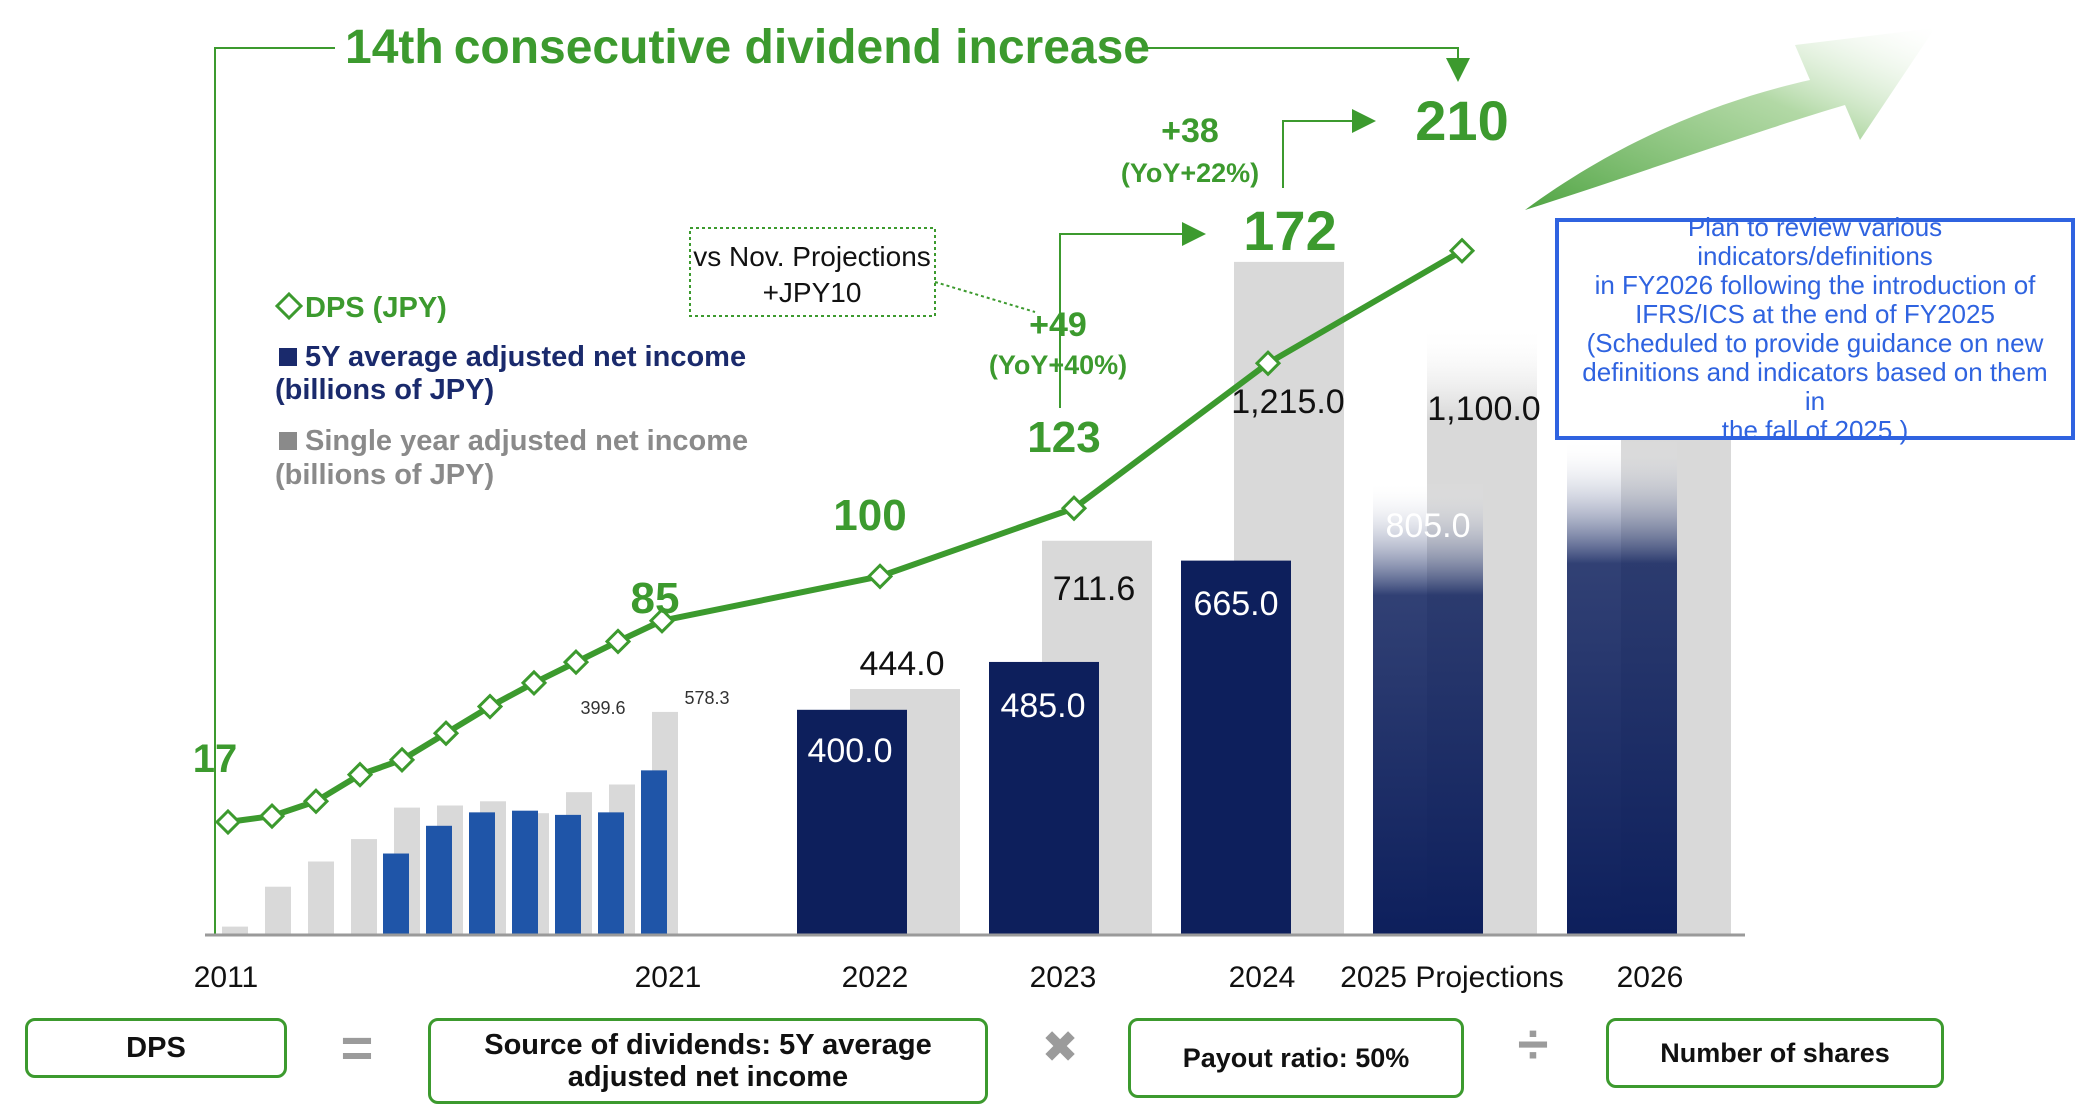  I want to click on legend-5y-icon, so click(288, 357).